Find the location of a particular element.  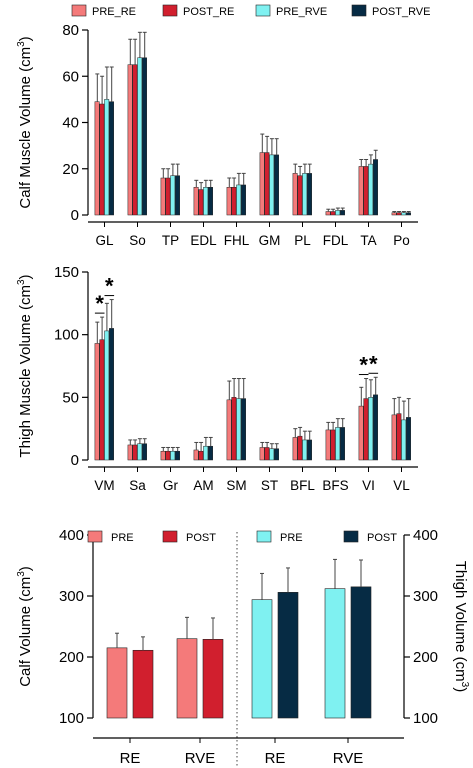

category-label: Sa is located at coordinates (137, 485).